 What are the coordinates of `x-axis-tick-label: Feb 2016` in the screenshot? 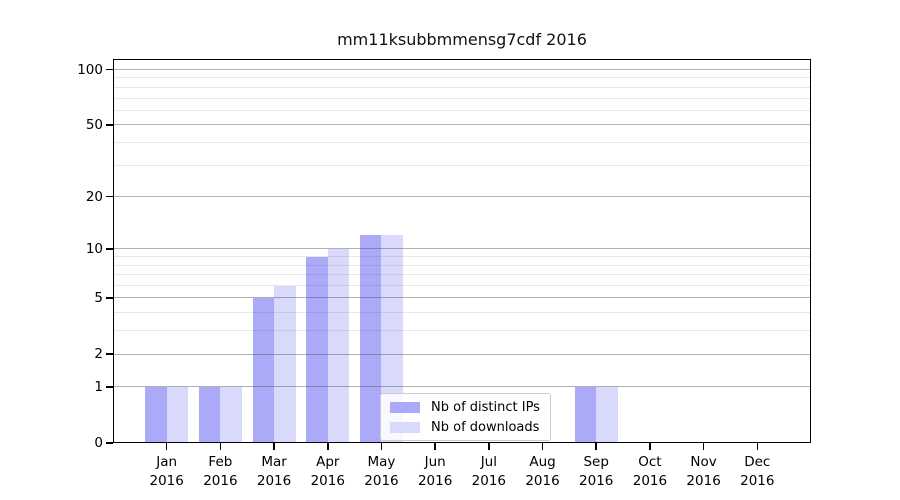 It's located at (220, 471).